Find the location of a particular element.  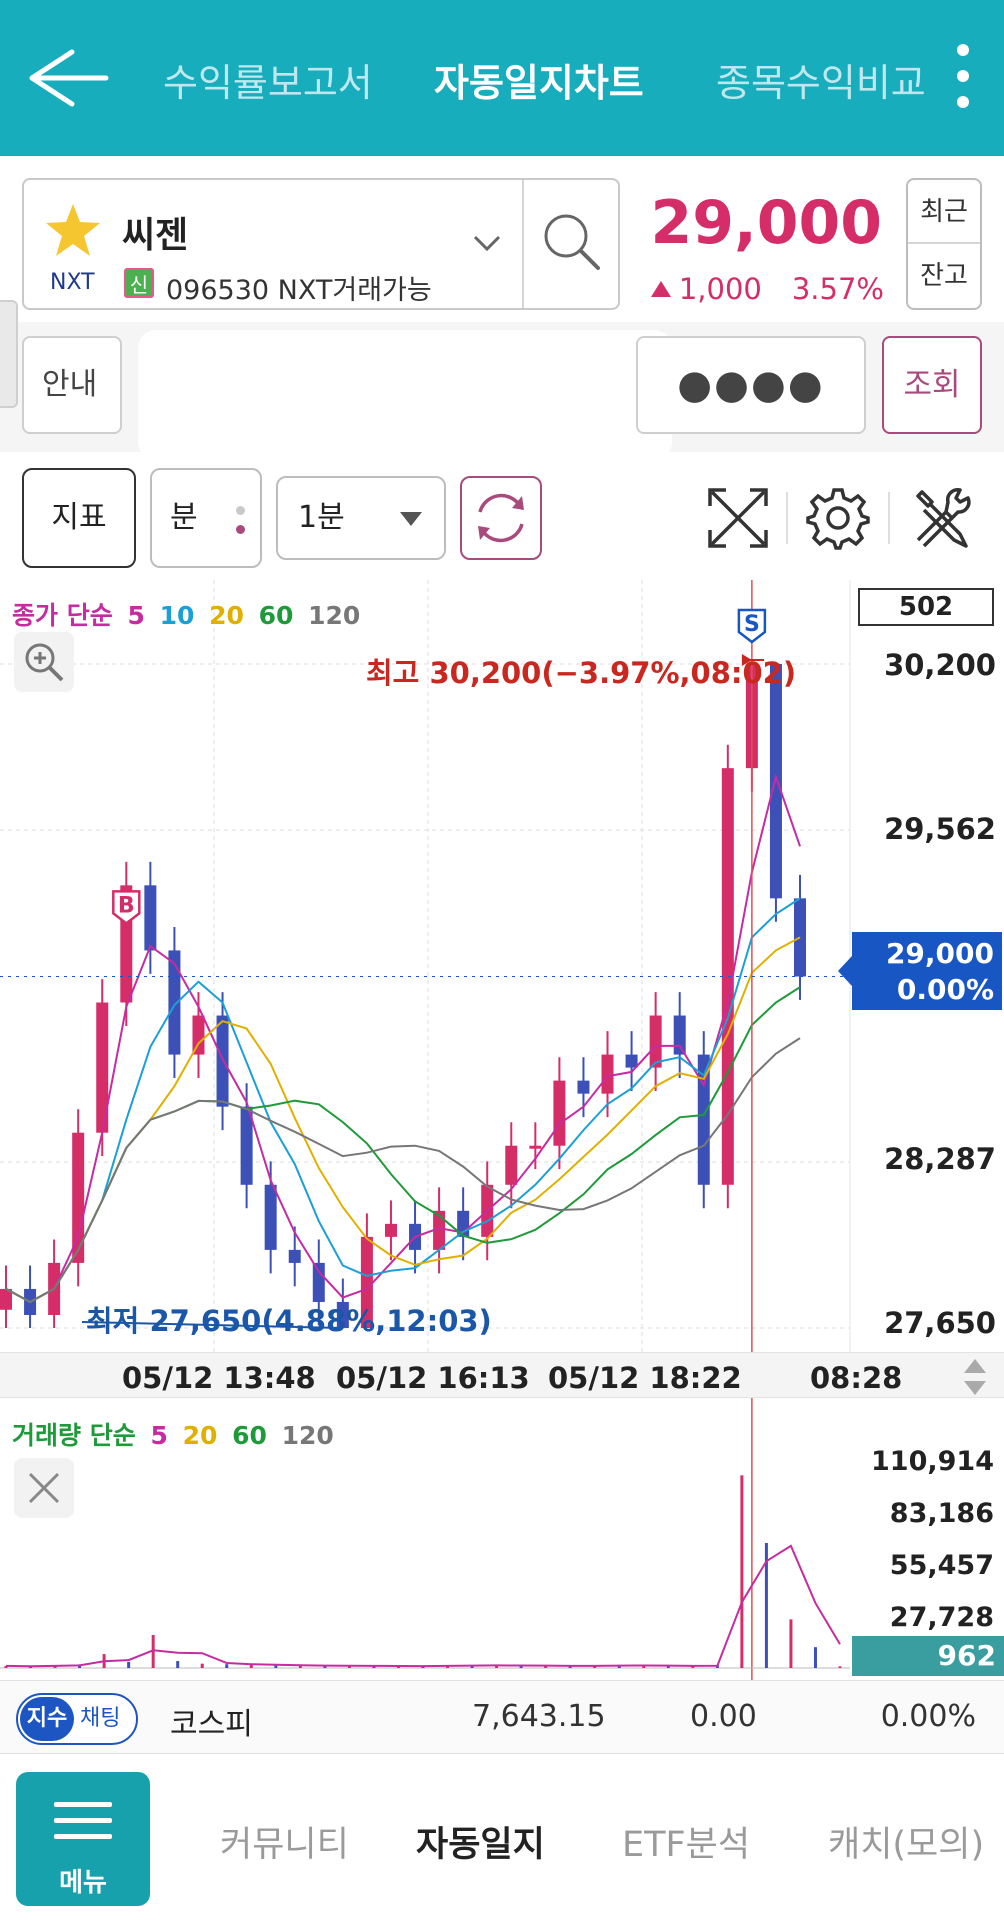

tab-return-report: 수익률보고서 is located at coordinates (268, 83).